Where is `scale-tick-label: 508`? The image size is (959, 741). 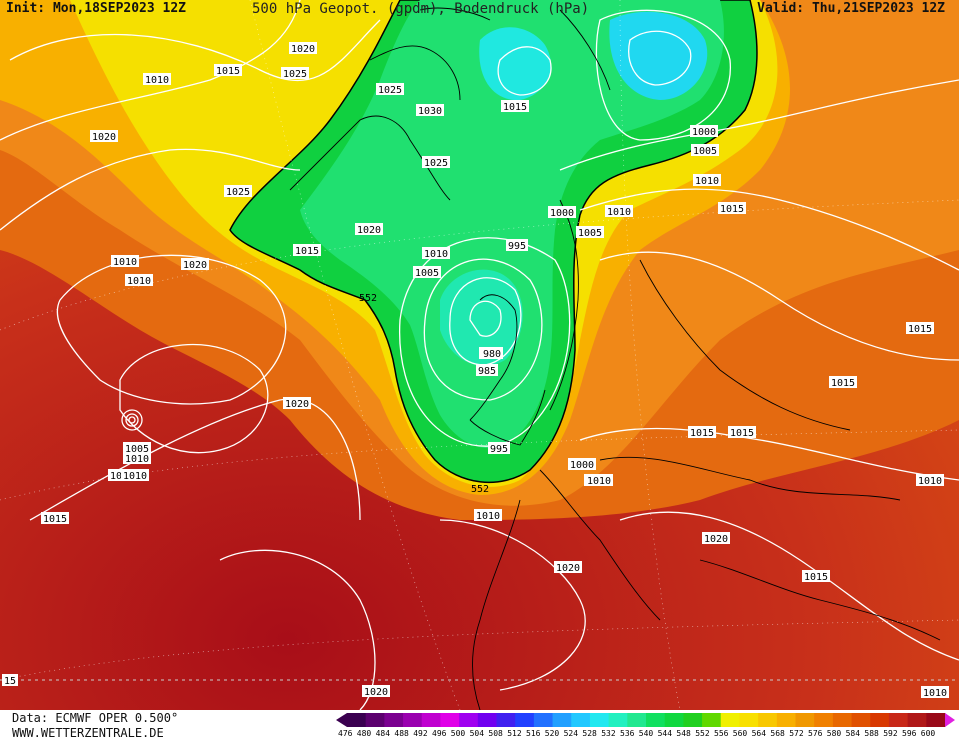
scale-tick-label: 508 is located at coordinates (495, 733).